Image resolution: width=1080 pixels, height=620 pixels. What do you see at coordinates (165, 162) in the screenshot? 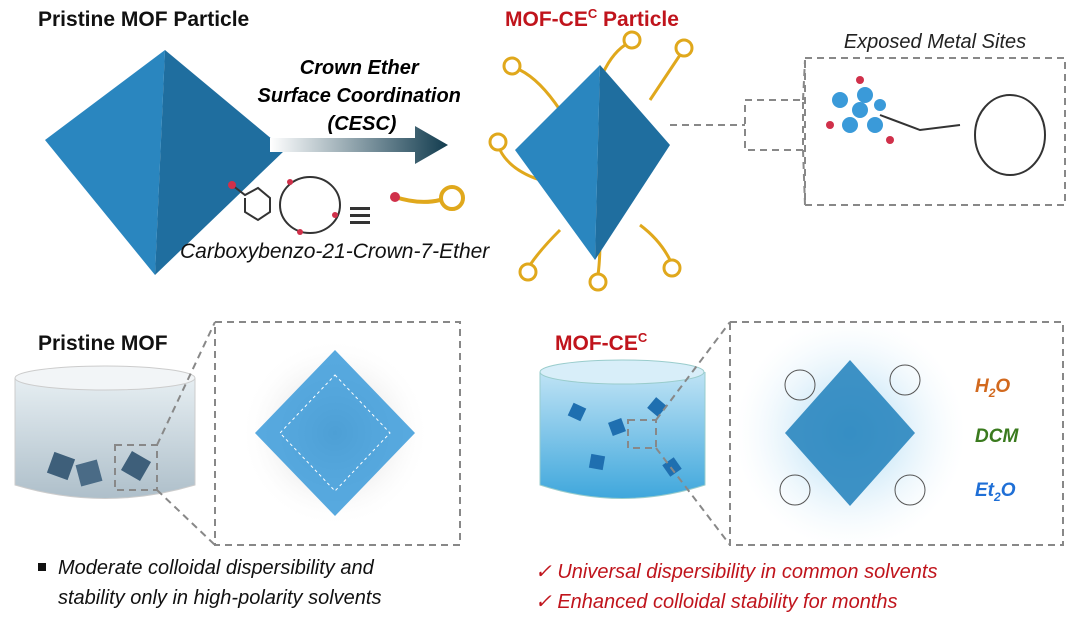
I see `octahedron` at bounding box center [165, 162].